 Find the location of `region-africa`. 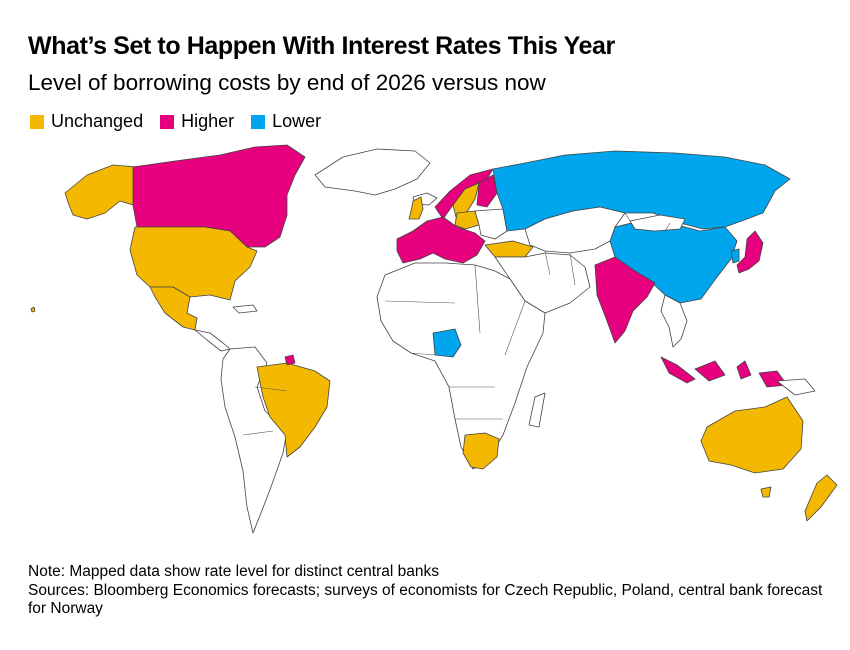

region-africa is located at coordinates (461, 366).